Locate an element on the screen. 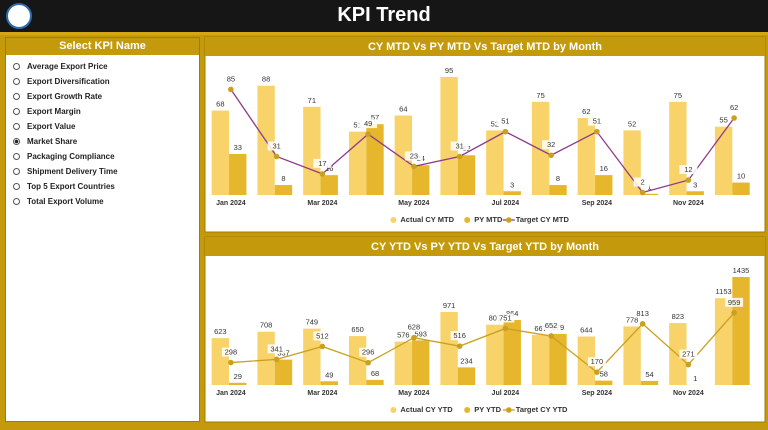 The width and height of the screenshot is (768, 430). legend-label: Actual CY YTD is located at coordinates (426, 409).